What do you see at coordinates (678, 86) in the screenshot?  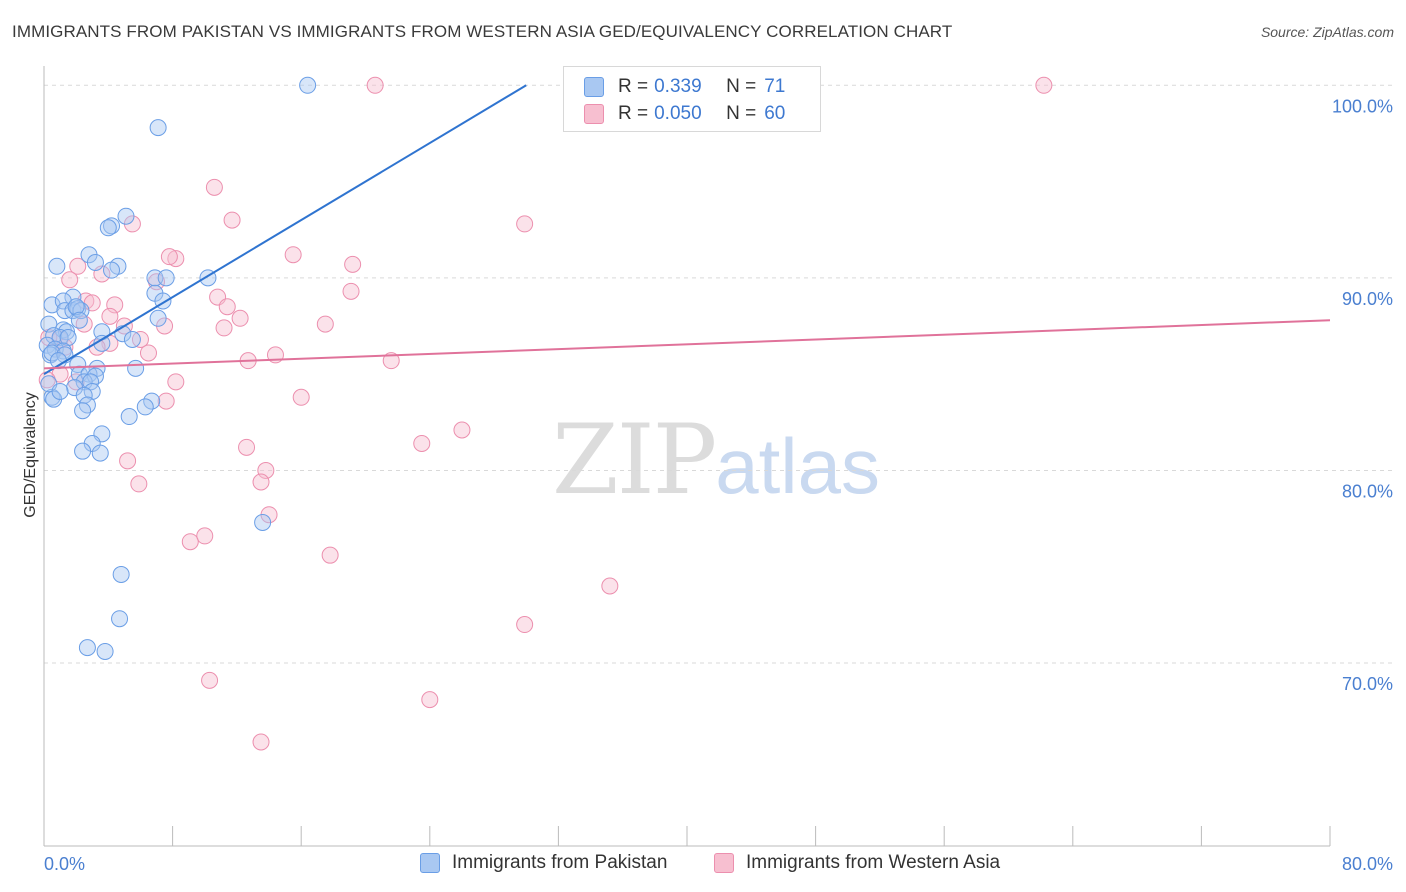 I see `legend-r-value: 0.339` at bounding box center [678, 86].